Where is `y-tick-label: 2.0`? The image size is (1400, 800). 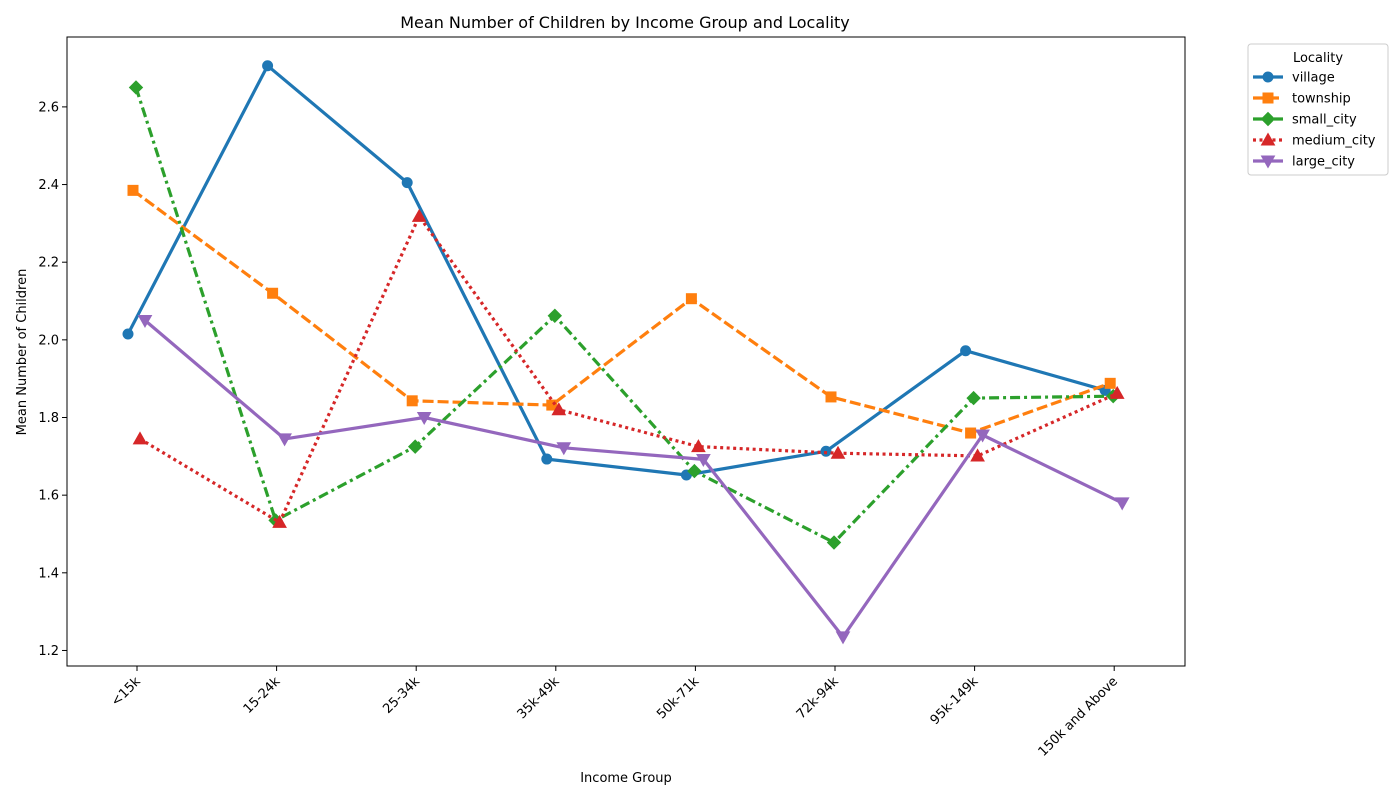 y-tick-label: 2.0 is located at coordinates (48, 340).